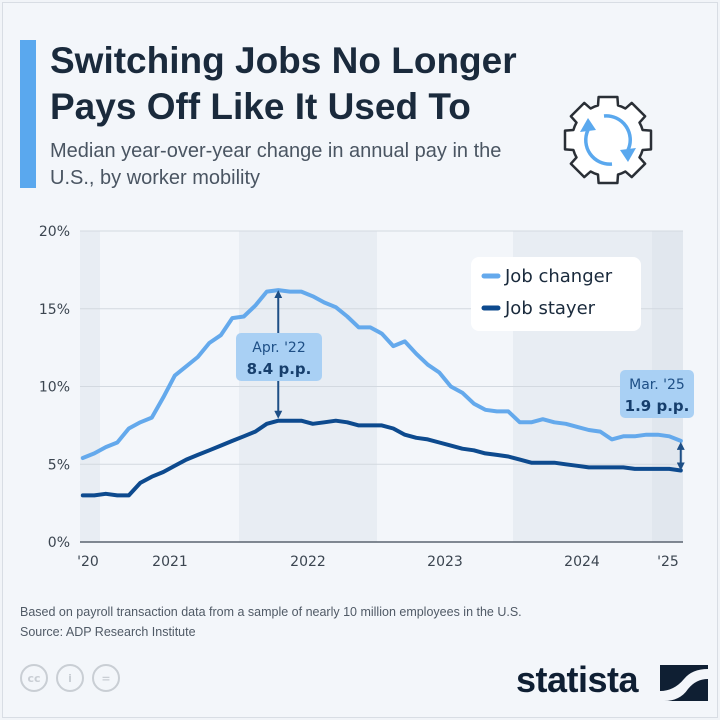 Image resolution: width=720 pixels, height=720 pixels. I want to click on x-tick-label: '20, so click(88, 562).